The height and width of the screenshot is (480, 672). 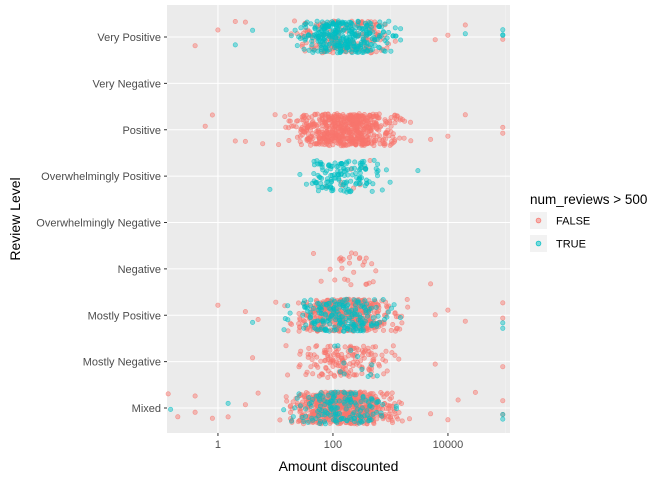 I want to click on legend-label: FALSE, so click(x=573, y=222).